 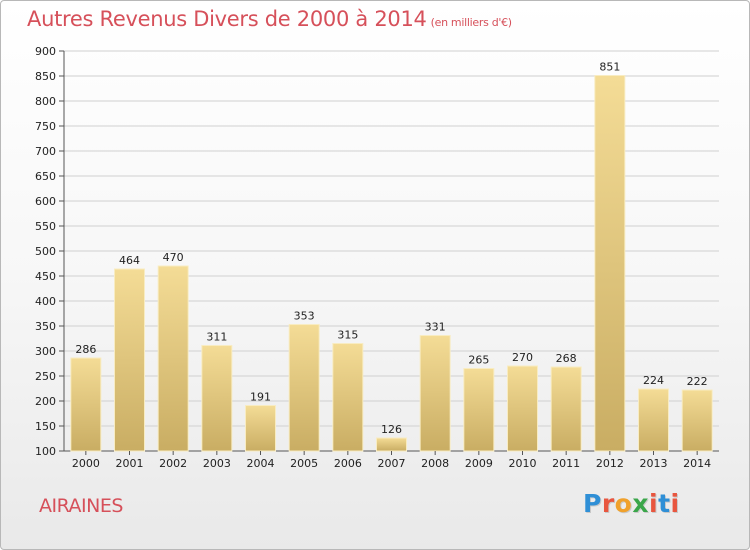 I want to click on bar-value-label: 315, so click(x=347, y=335).